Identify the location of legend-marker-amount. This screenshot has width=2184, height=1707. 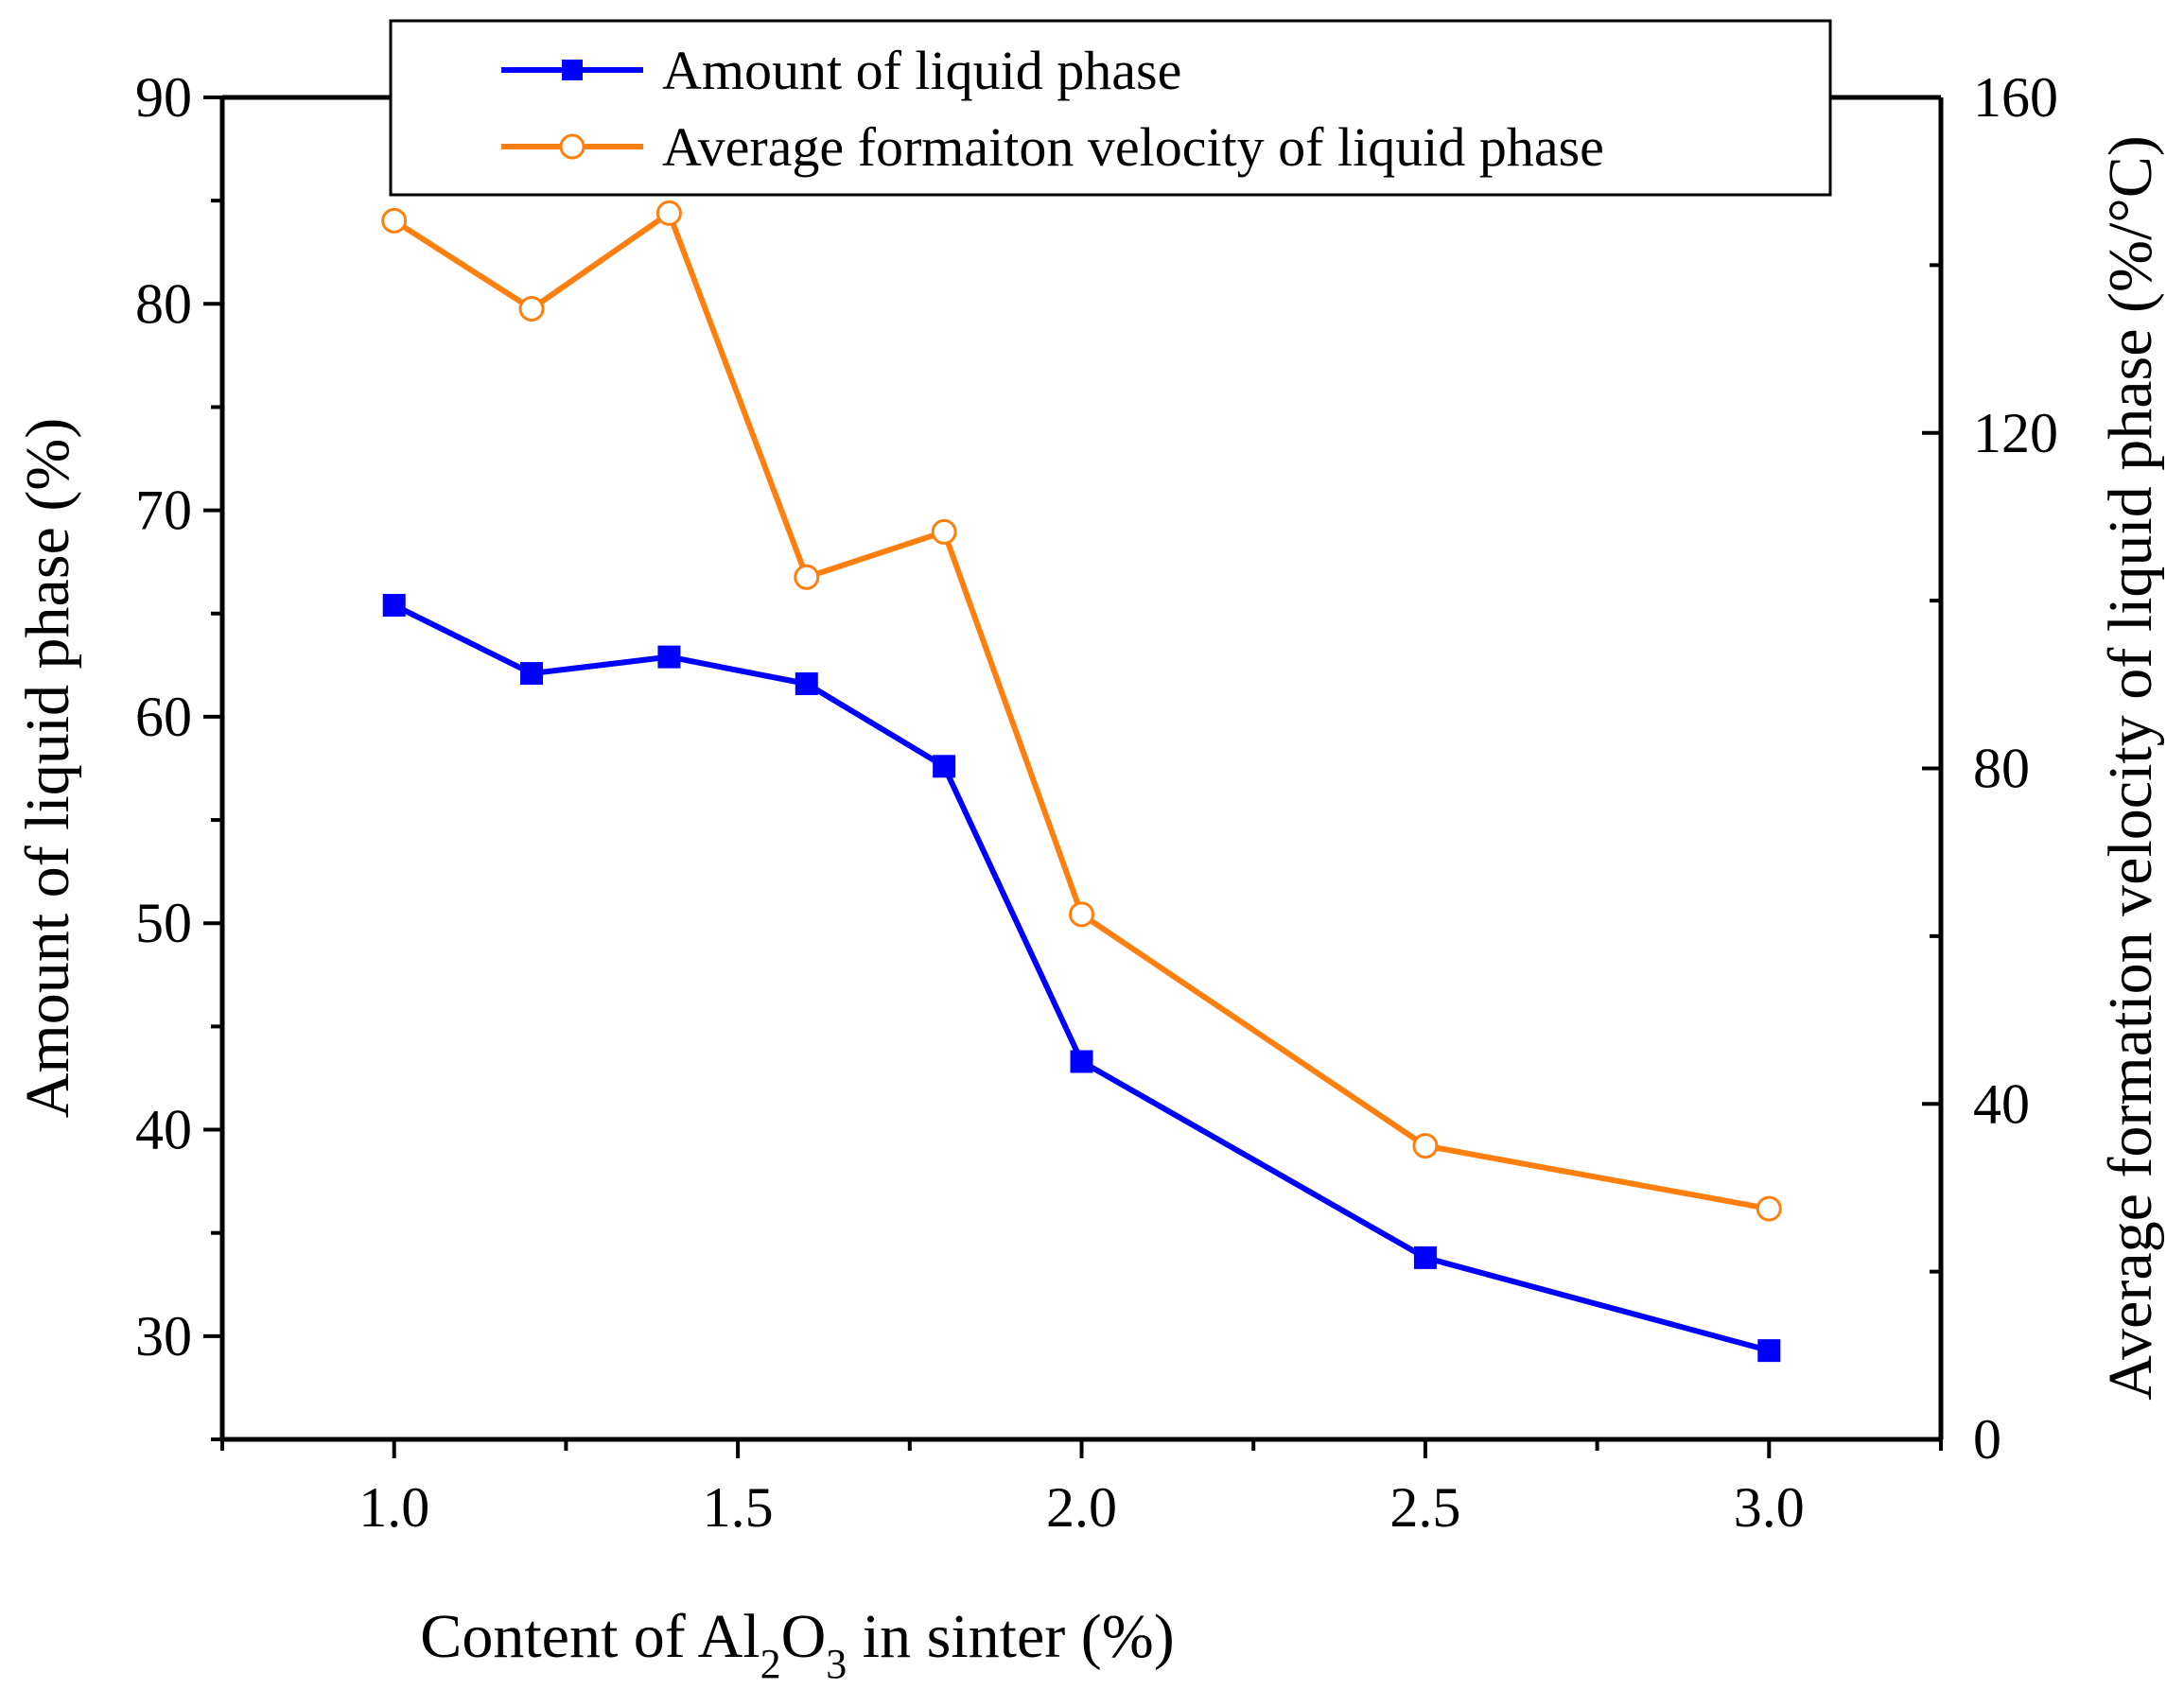
(572, 70).